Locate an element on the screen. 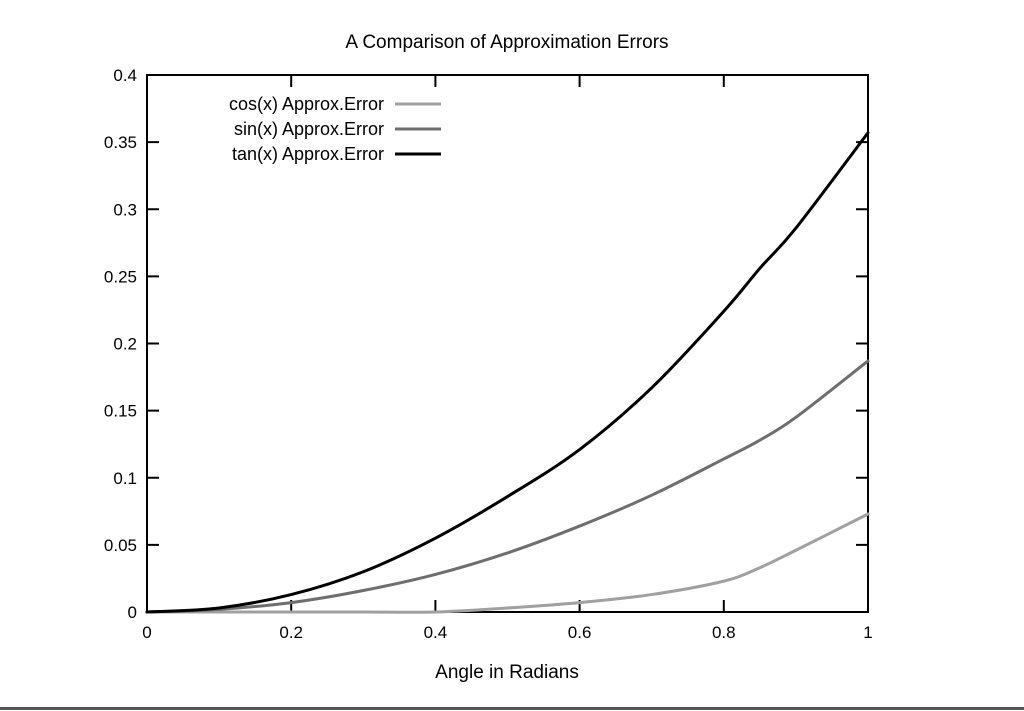  y-tick-label: 0 is located at coordinates (132, 612).